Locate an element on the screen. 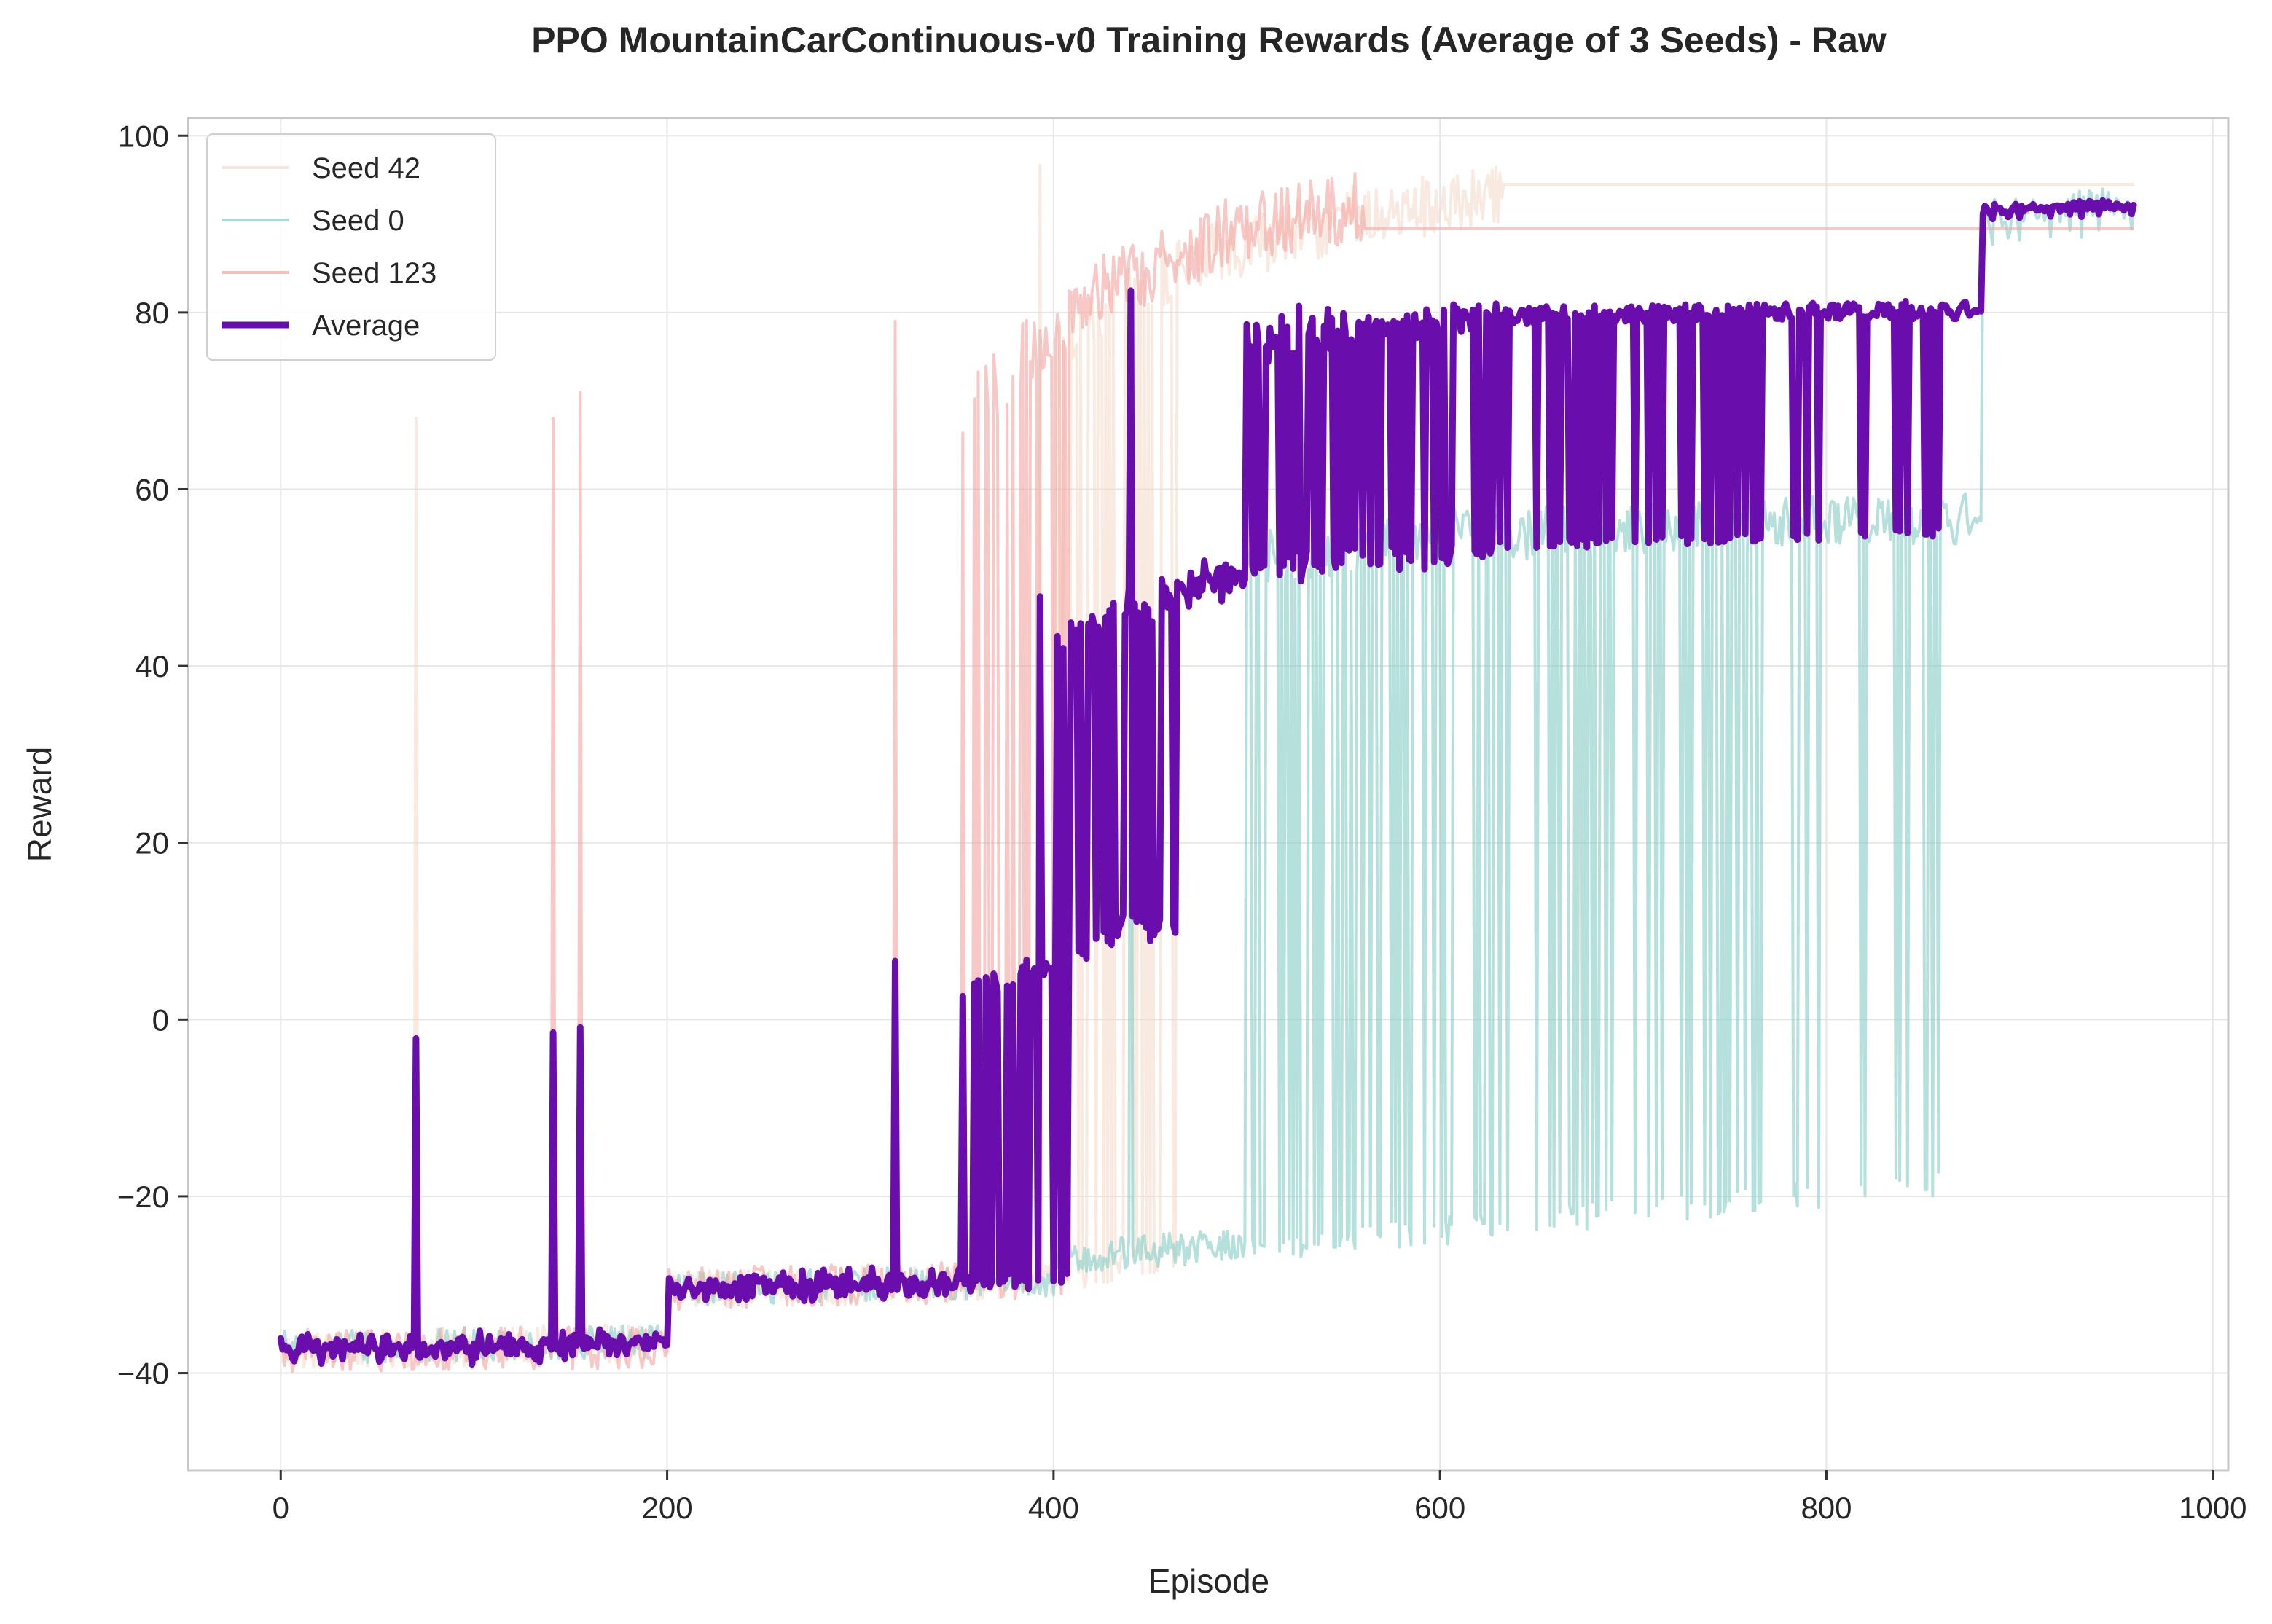 This screenshot has height=1624, width=2272. legend-label: Seed 0 is located at coordinates (358, 221).